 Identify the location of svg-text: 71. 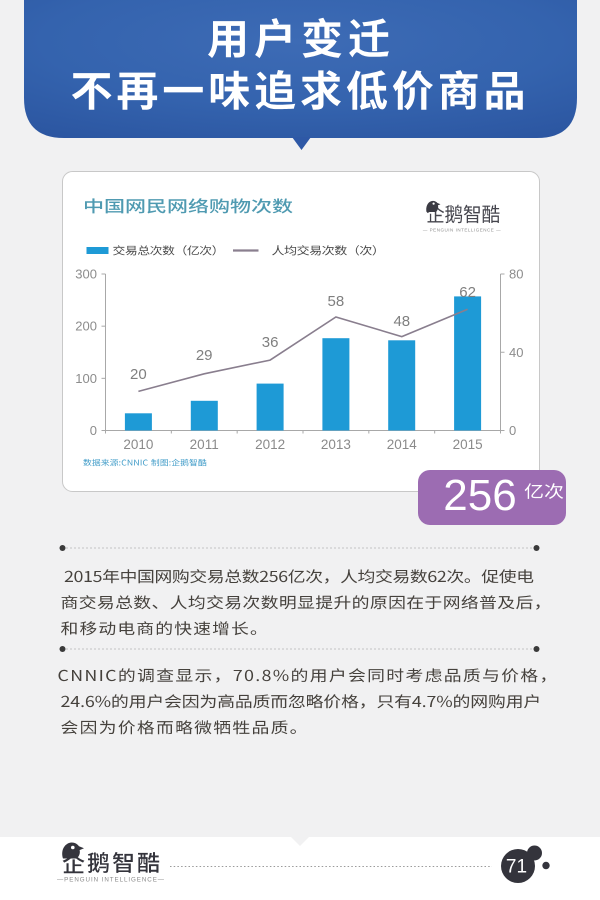
(516, 867).